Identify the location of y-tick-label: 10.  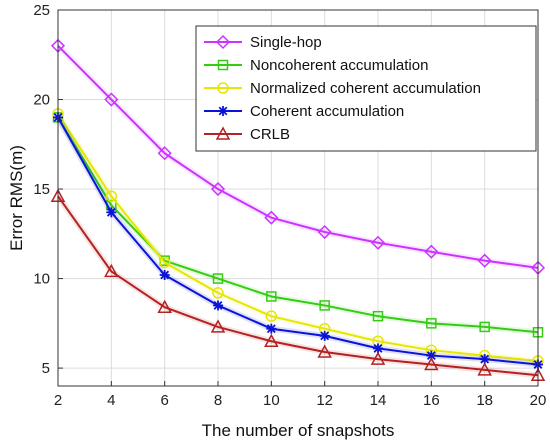
(41, 279).